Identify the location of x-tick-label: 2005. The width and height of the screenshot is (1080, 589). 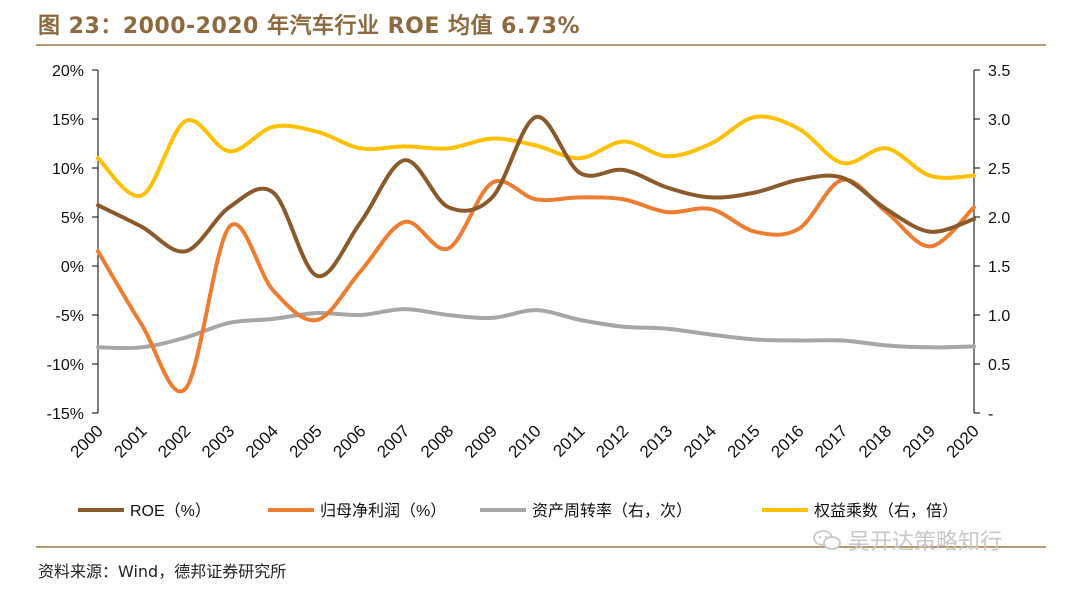
(306, 441).